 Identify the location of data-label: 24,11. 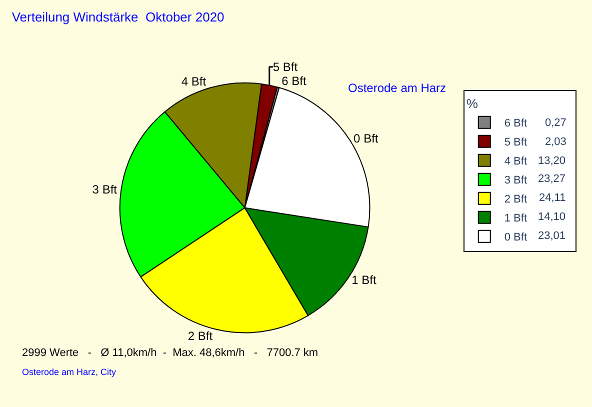
(552, 198).